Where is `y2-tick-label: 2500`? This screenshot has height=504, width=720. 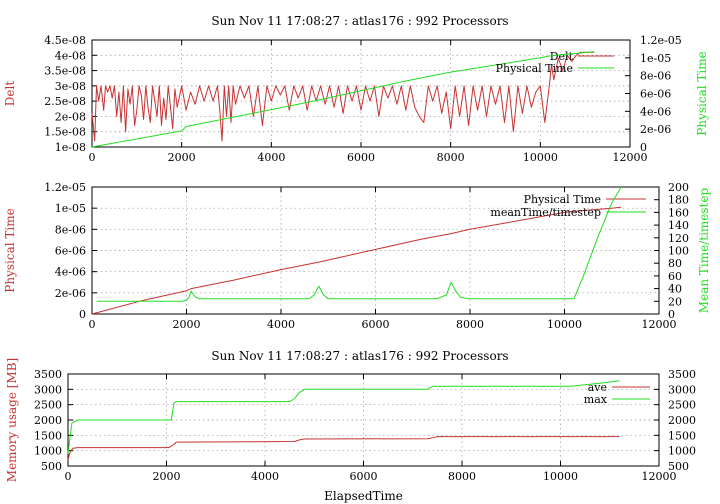 y2-tick-label: 2500 is located at coordinates (682, 405).